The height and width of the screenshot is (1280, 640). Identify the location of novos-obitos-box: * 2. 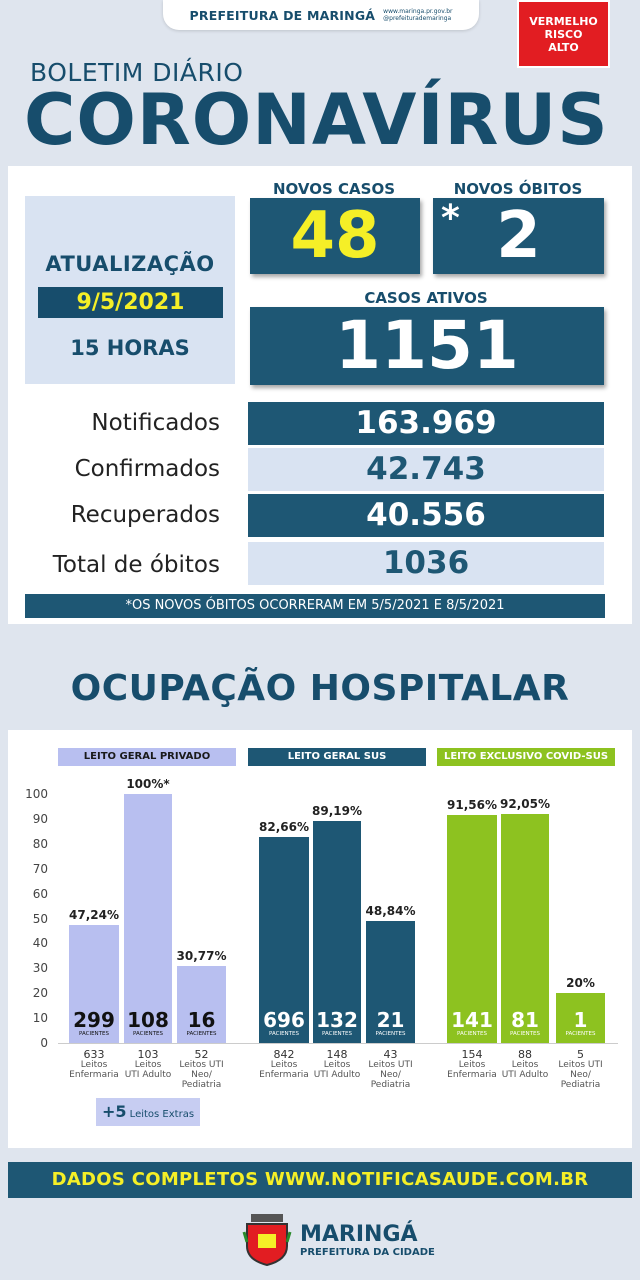
(518, 236).